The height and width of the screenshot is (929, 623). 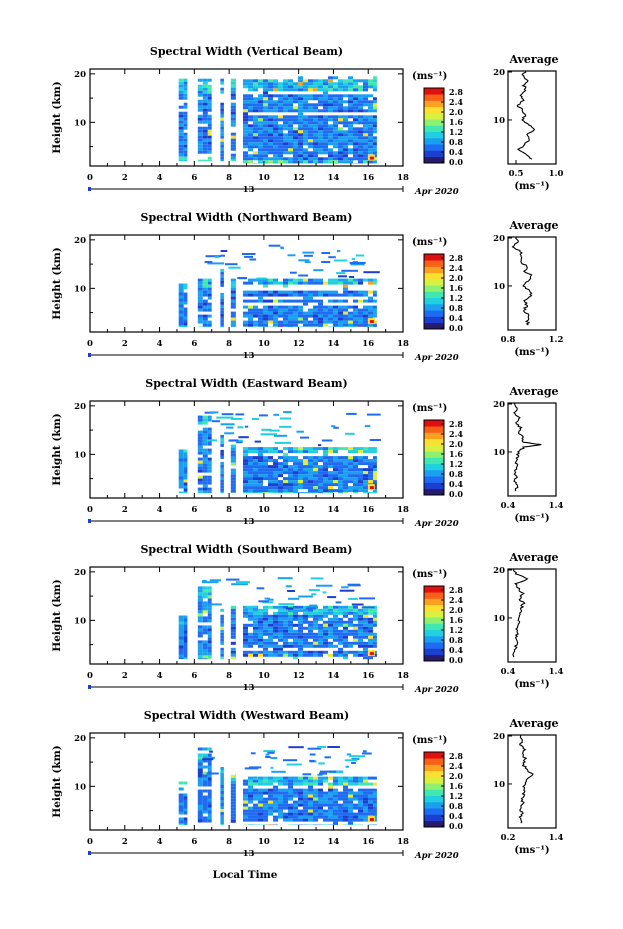 What do you see at coordinates (249, 190) in the screenshot?
I see `day-label: 13` at bounding box center [249, 190].